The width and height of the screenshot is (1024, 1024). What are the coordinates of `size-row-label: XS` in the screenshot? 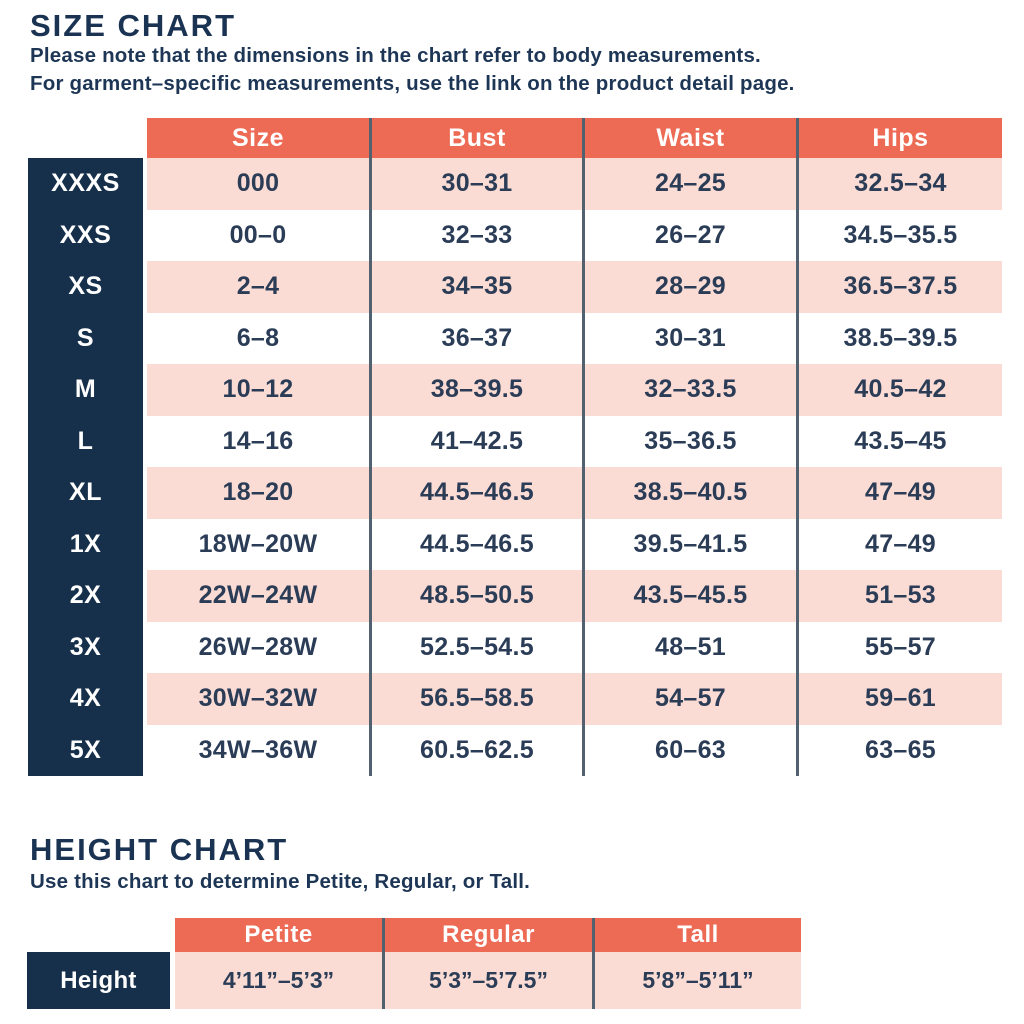 It's located at (85, 286).